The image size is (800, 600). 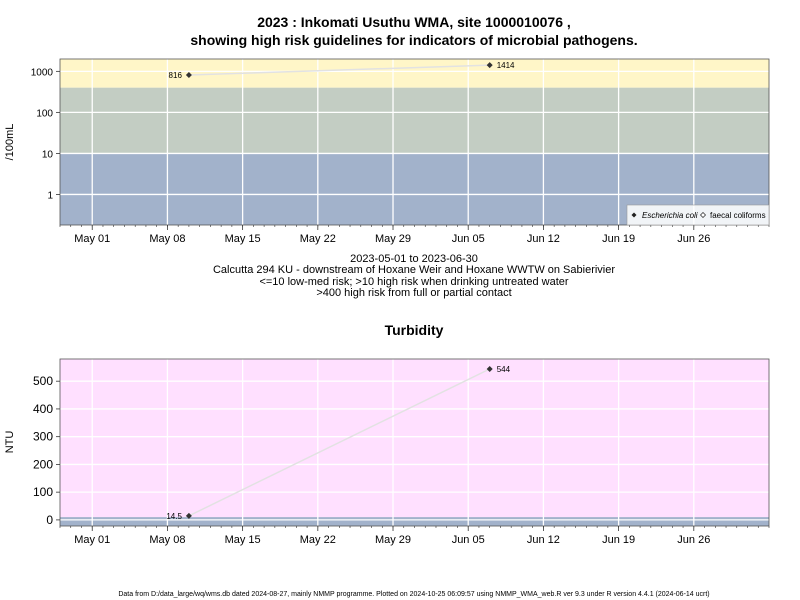 What do you see at coordinates (49, 520) in the screenshot?
I see `y-tick-label: 0` at bounding box center [49, 520].